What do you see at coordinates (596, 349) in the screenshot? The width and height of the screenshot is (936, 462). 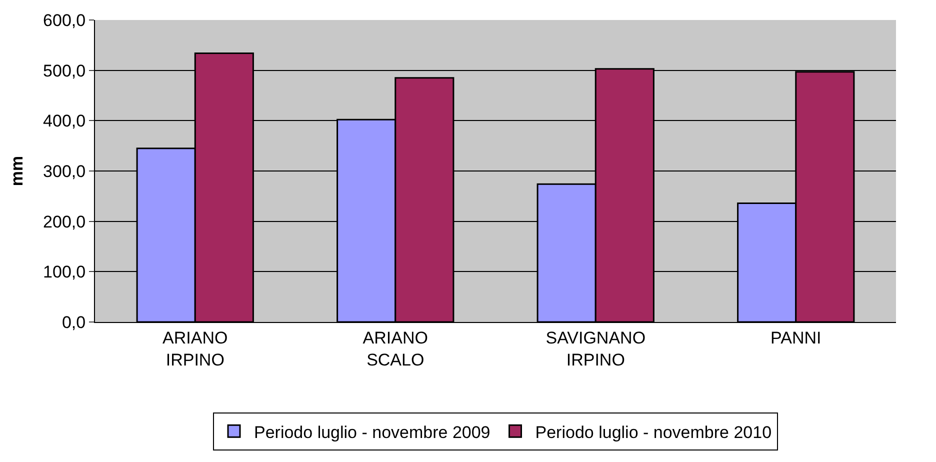 I see `x-tick-label: SAVIGNANO IRPINO` at bounding box center [596, 349].